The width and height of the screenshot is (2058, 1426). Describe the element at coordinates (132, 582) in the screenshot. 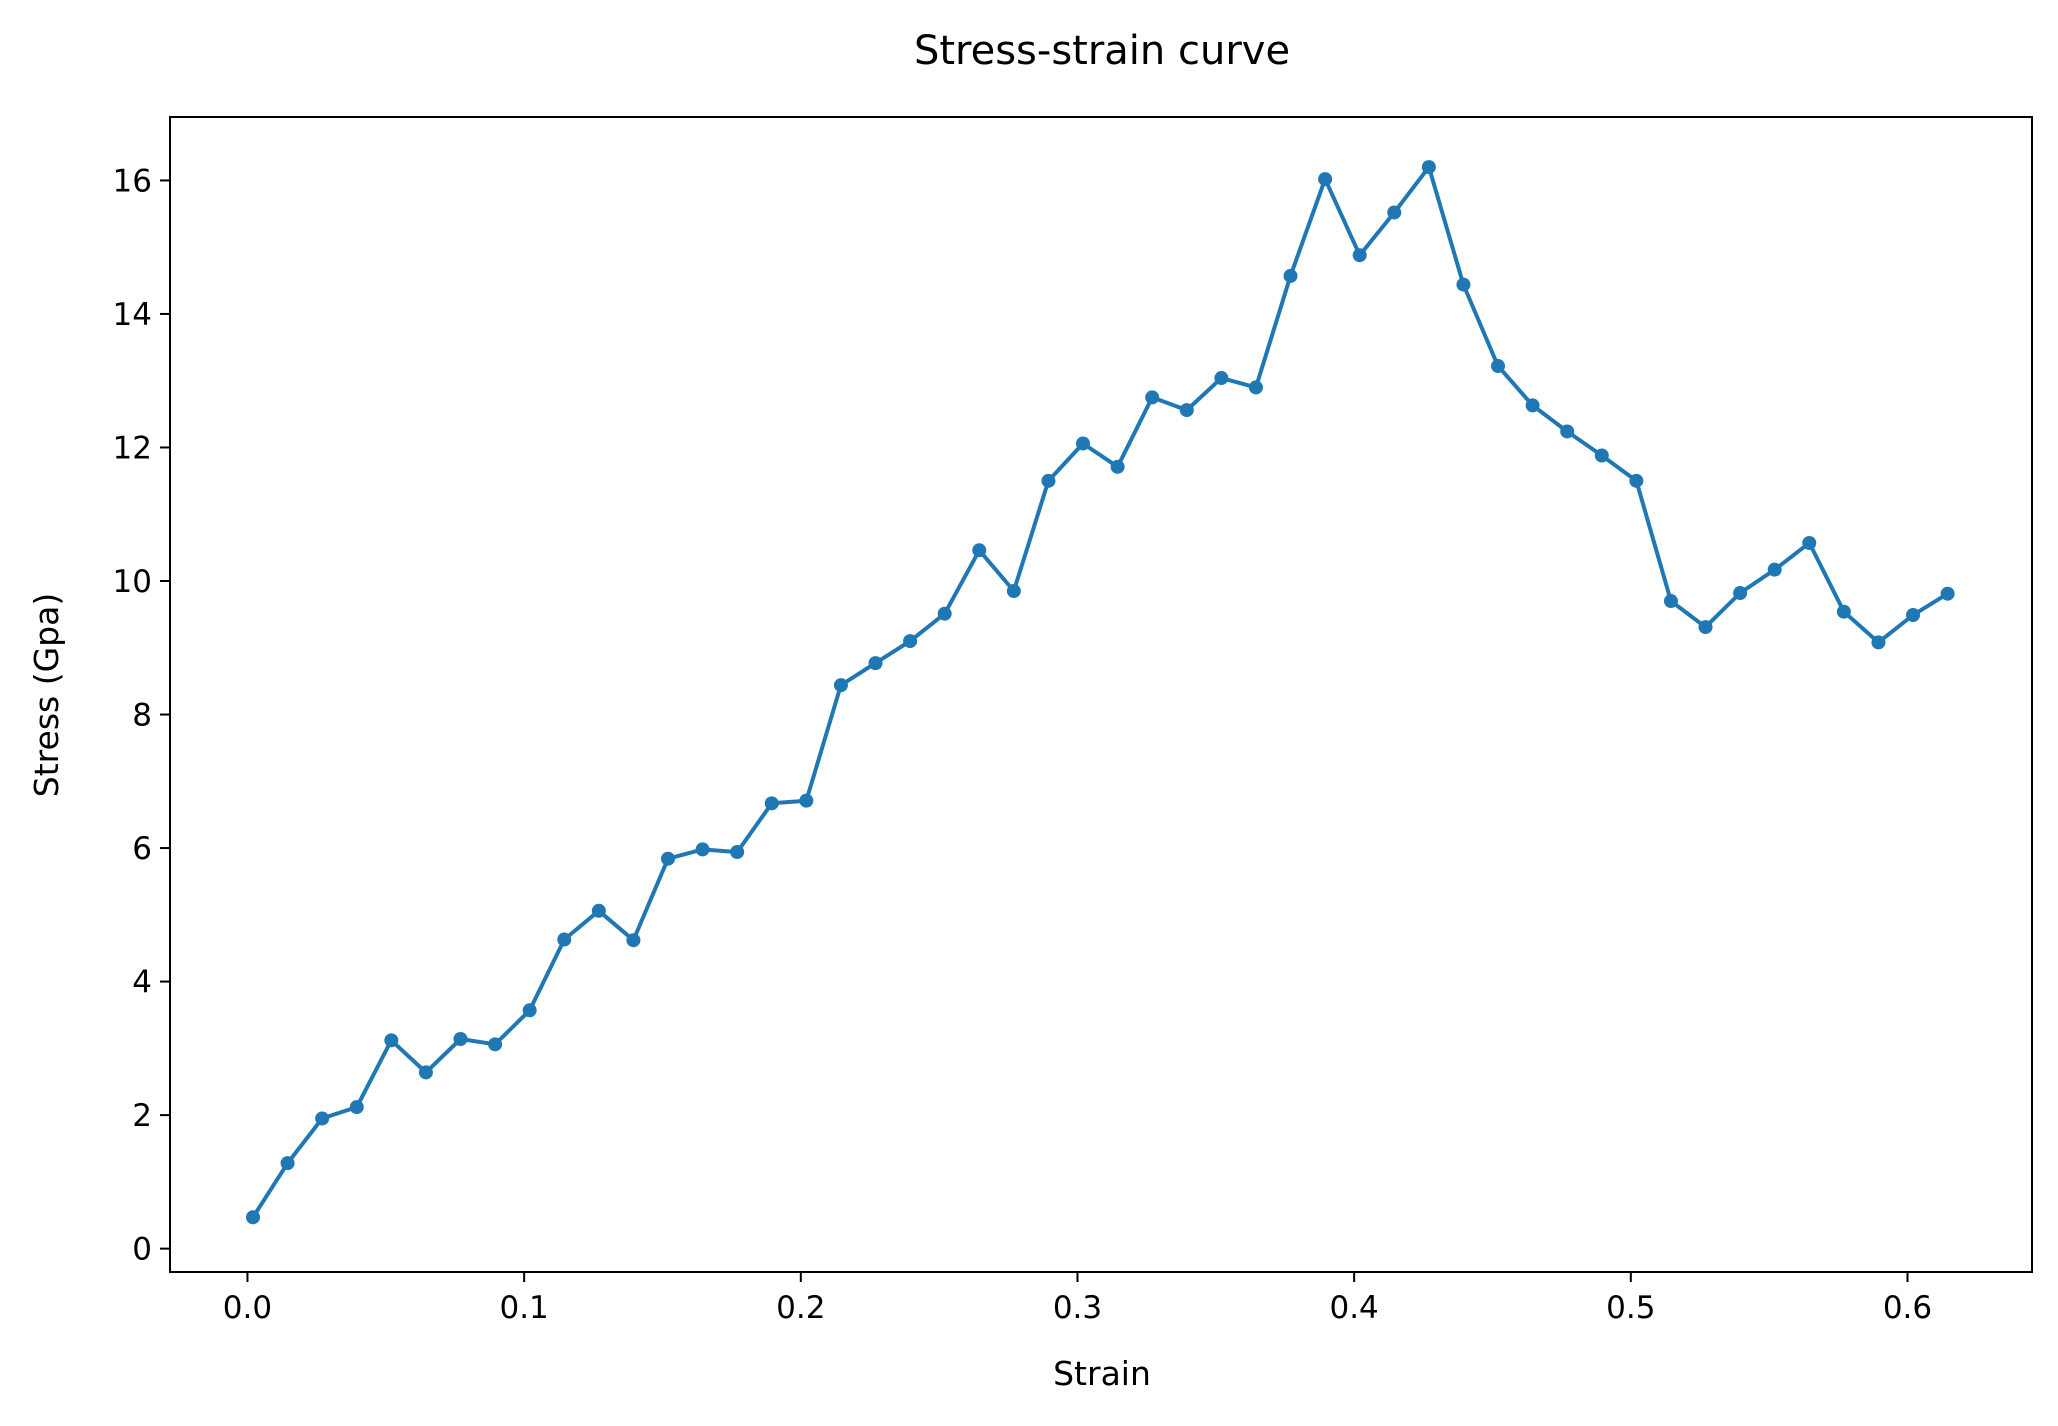

I see `y-tick-label: 10` at that location.